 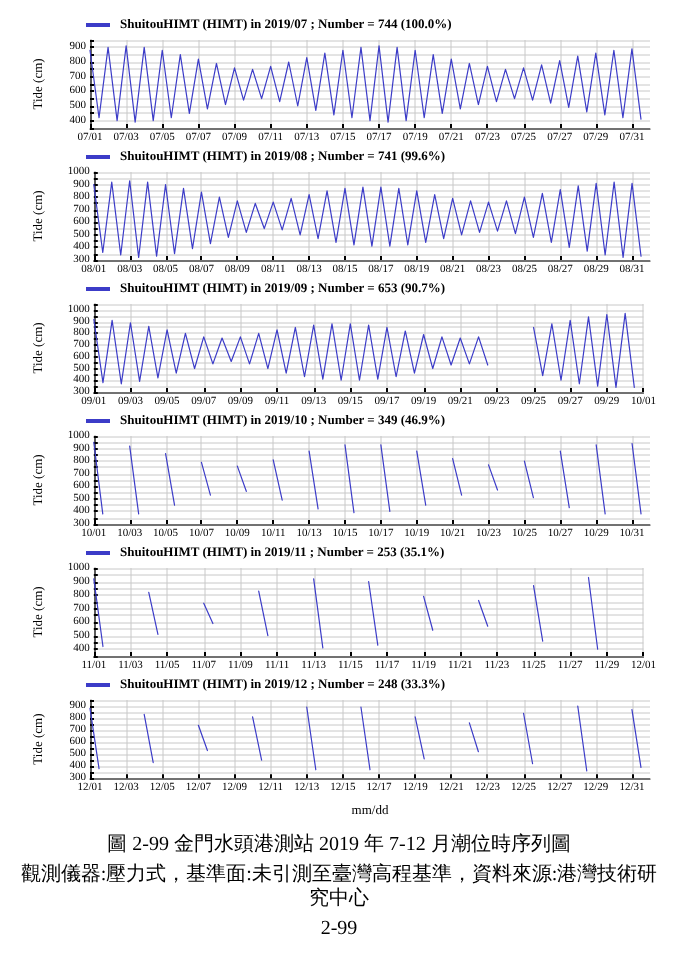 I want to click on text: 2-99, so click(x=339, y=930).